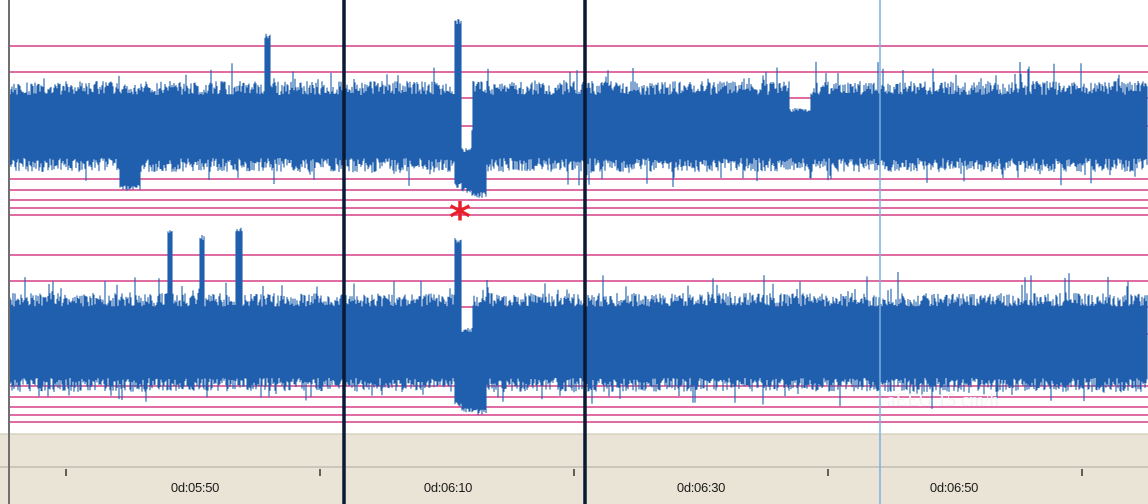  Describe the element at coordinates (574, 468) in the screenshot. I see `time-axis-strip: 0d:05:50 0d:06:10 0d:06:30 0d:06:50` at that location.